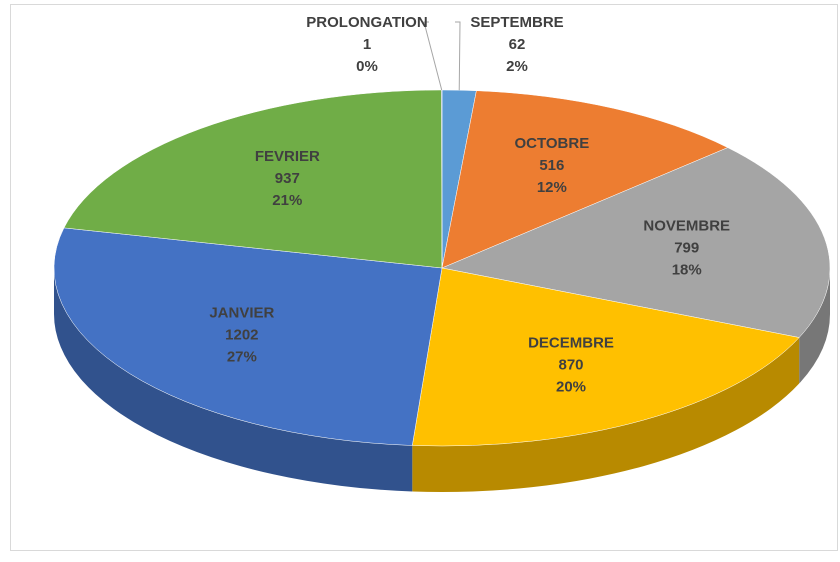 This screenshot has height=562, width=840. I want to click on slice-value: 1202, so click(241, 334).